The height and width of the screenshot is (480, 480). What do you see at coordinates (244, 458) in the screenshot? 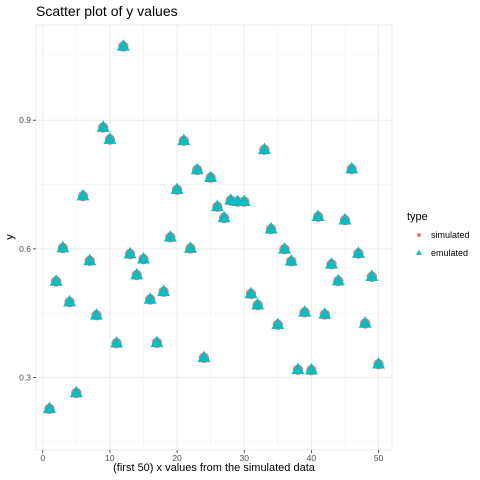
I see `x-tick-label: 30` at bounding box center [244, 458].